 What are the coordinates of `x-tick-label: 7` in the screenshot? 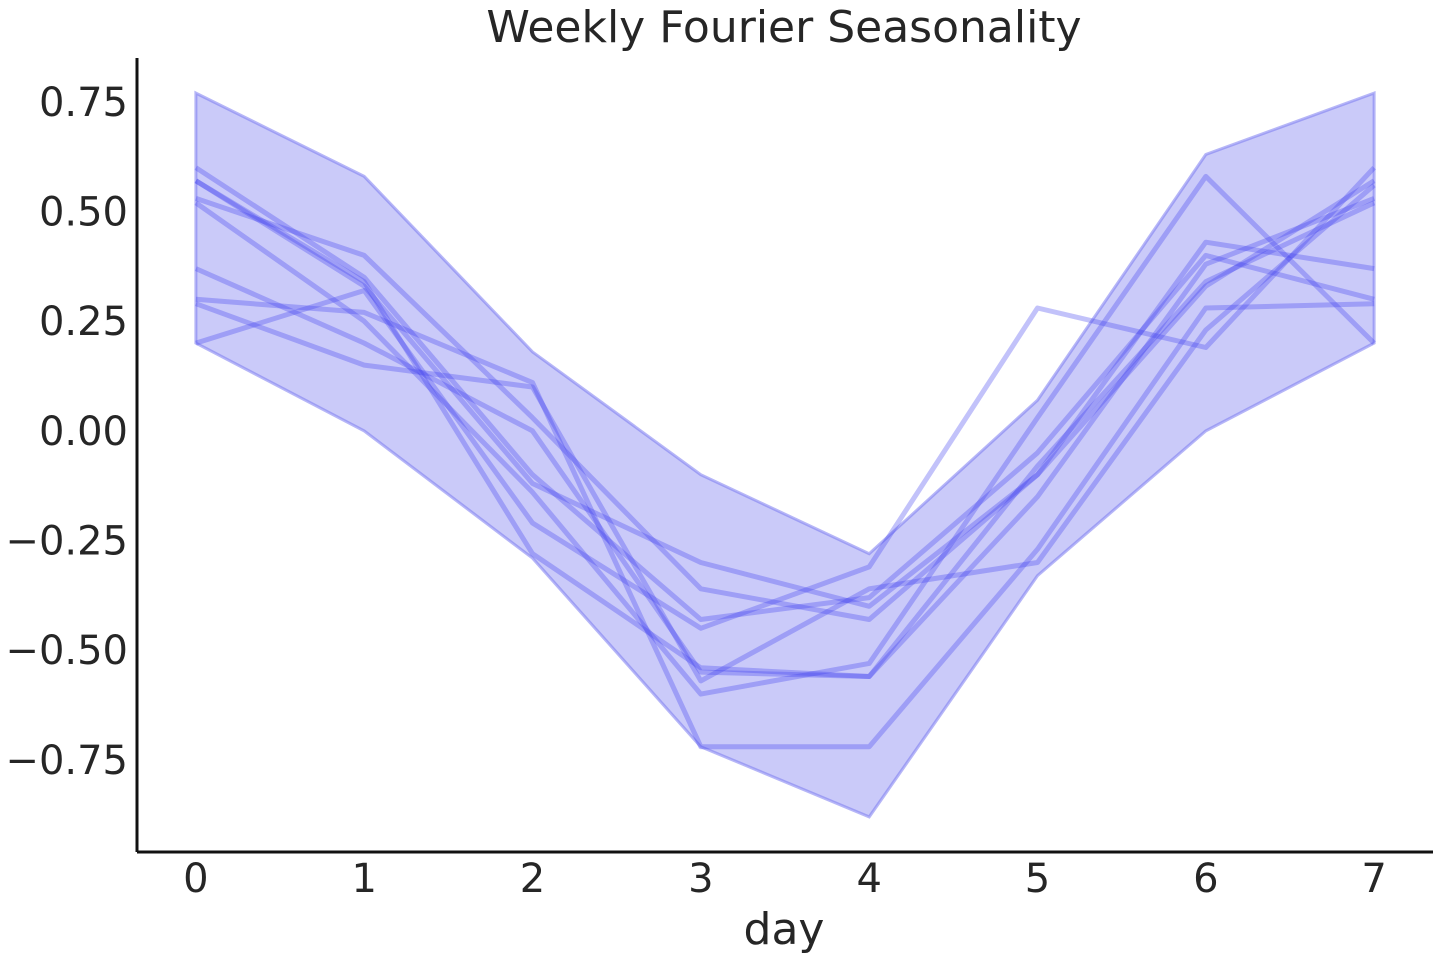 It's located at (1373, 879).